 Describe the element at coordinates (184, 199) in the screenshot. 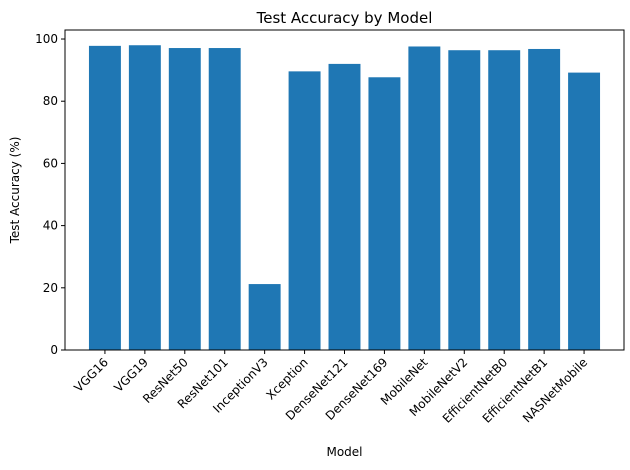

I see `bar-resnet50` at that location.